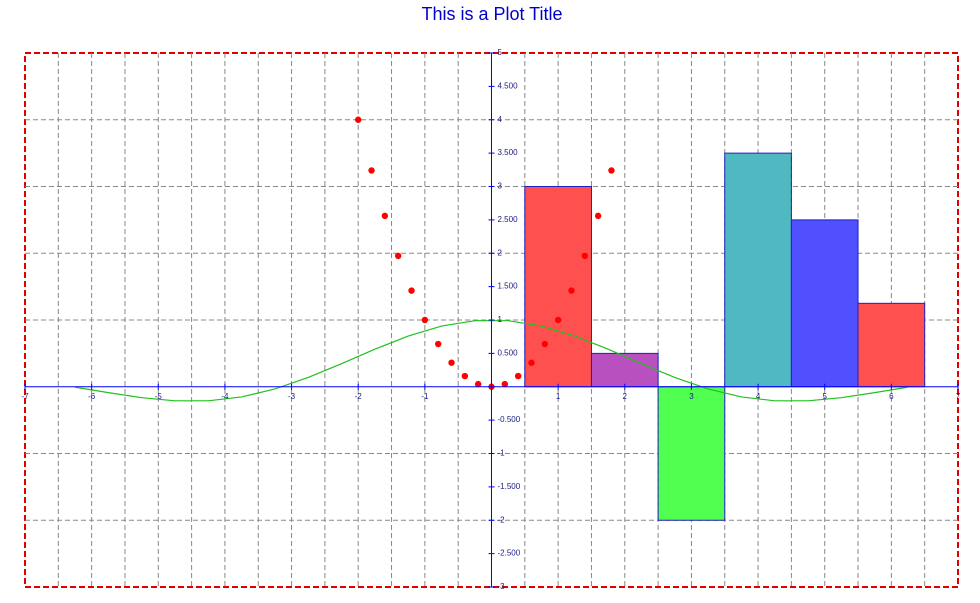 The image size is (980, 603). What do you see at coordinates (500, 186) in the screenshot?
I see `y-tick-label: 3` at bounding box center [500, 186].